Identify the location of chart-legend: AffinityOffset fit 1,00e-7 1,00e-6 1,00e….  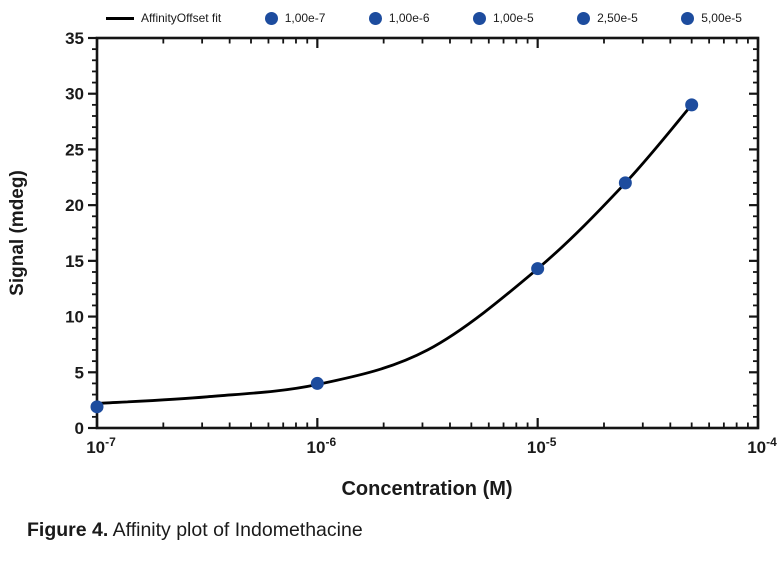
(424, 18).